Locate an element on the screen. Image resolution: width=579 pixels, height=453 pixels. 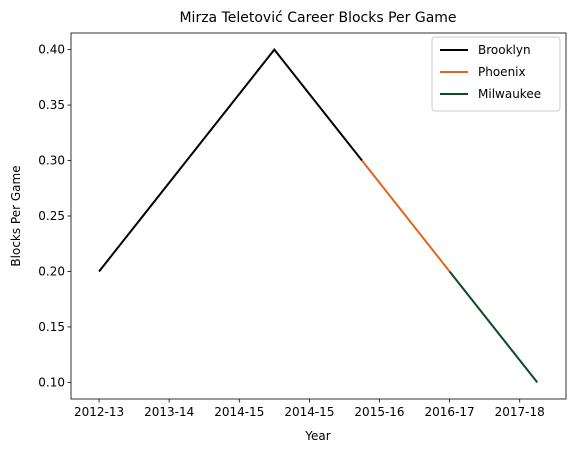
y-tick-label: 0.40 is located at coordinates (51, 50).